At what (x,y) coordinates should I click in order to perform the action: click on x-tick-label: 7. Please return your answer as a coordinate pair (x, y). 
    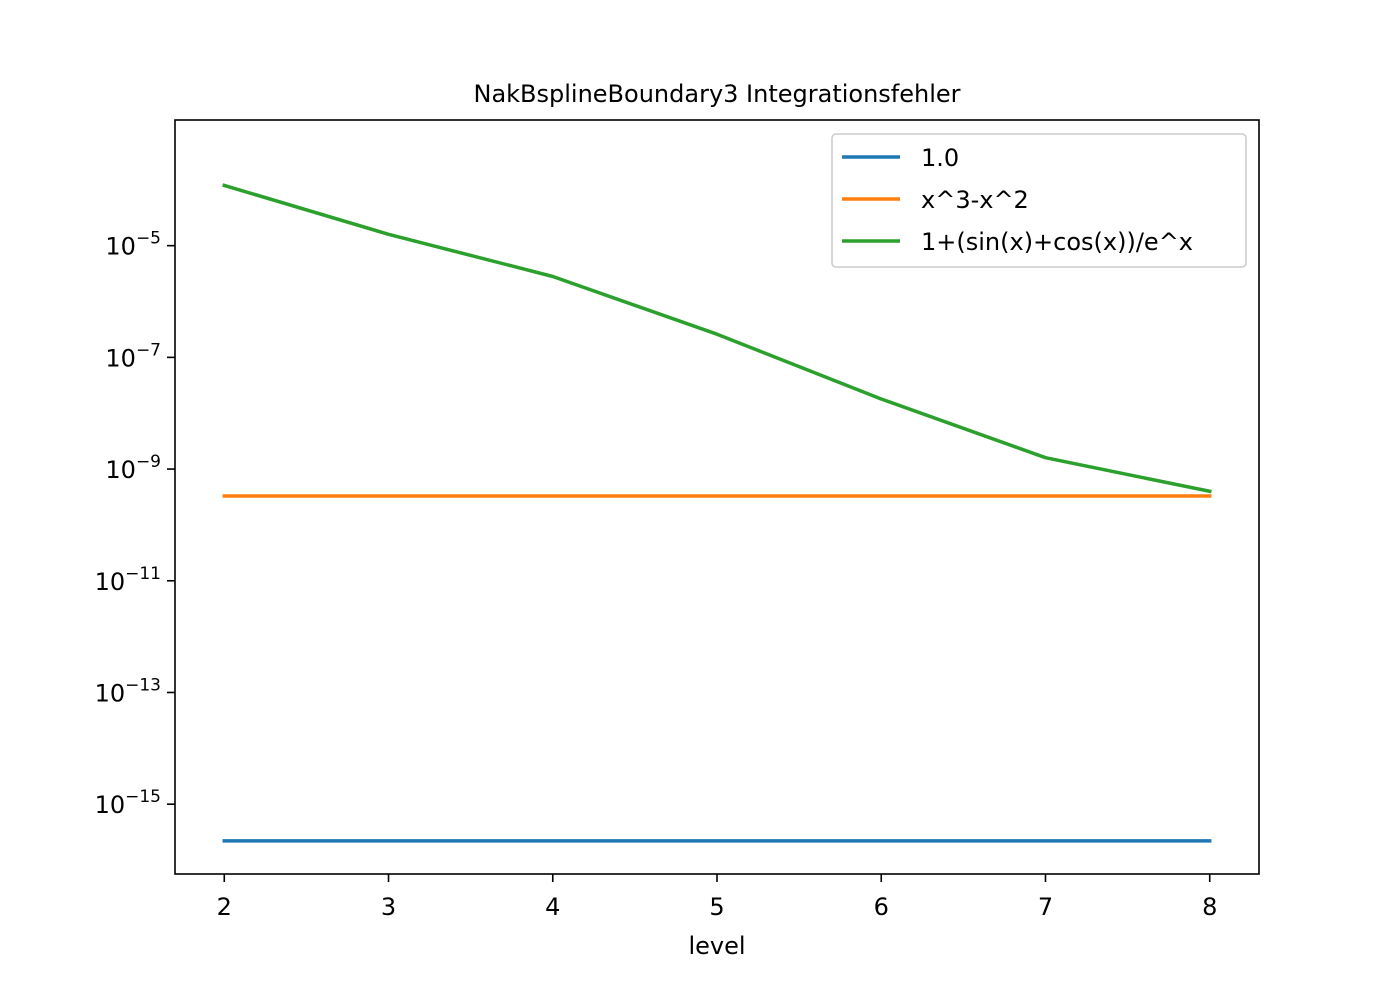
    Looking at the image, I should click on (1045, 907).